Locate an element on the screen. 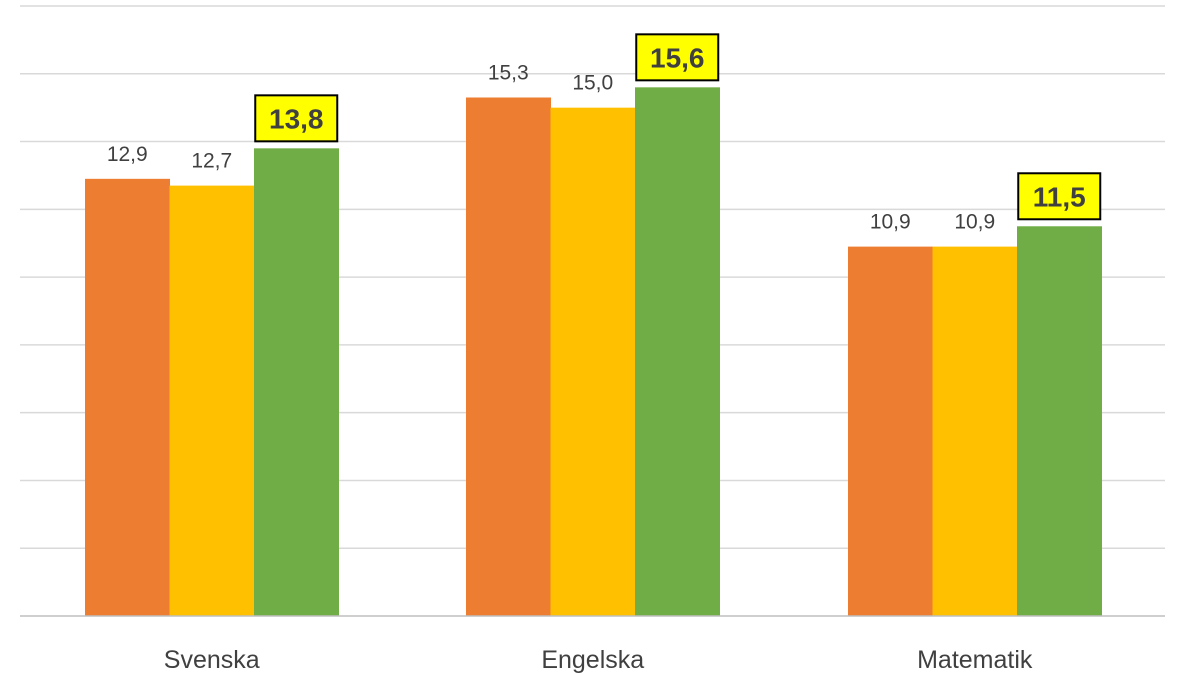  value-label: 12,7 is located at coordinates (211, 161).